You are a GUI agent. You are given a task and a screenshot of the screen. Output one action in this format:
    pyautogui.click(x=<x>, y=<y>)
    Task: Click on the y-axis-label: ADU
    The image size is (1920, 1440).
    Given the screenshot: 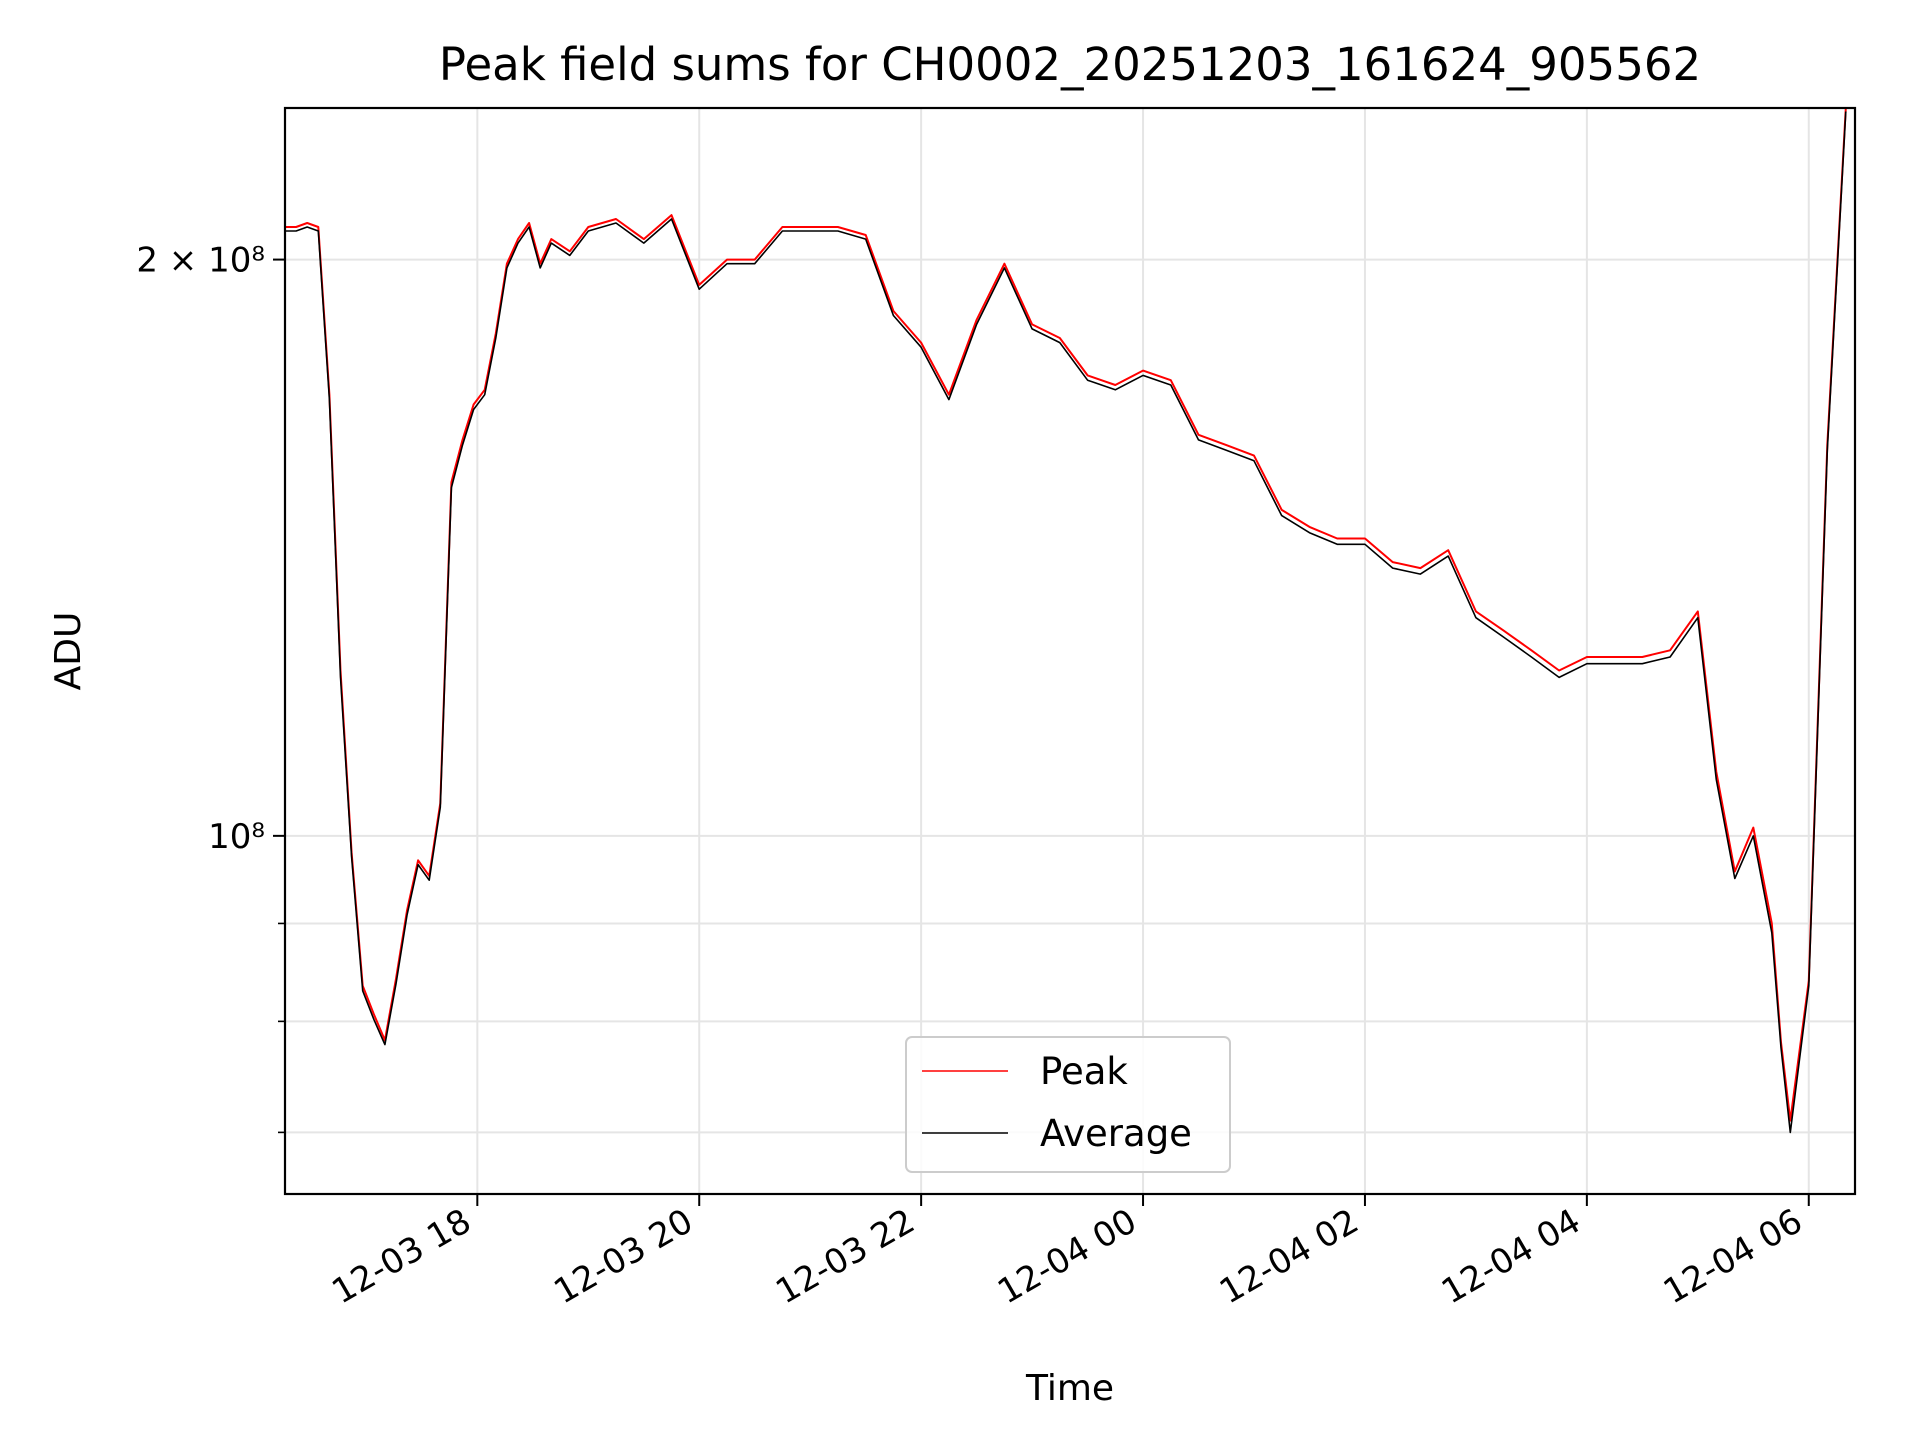 What is the action you would take?
    pyautogui.click(x=68, y=651)
    